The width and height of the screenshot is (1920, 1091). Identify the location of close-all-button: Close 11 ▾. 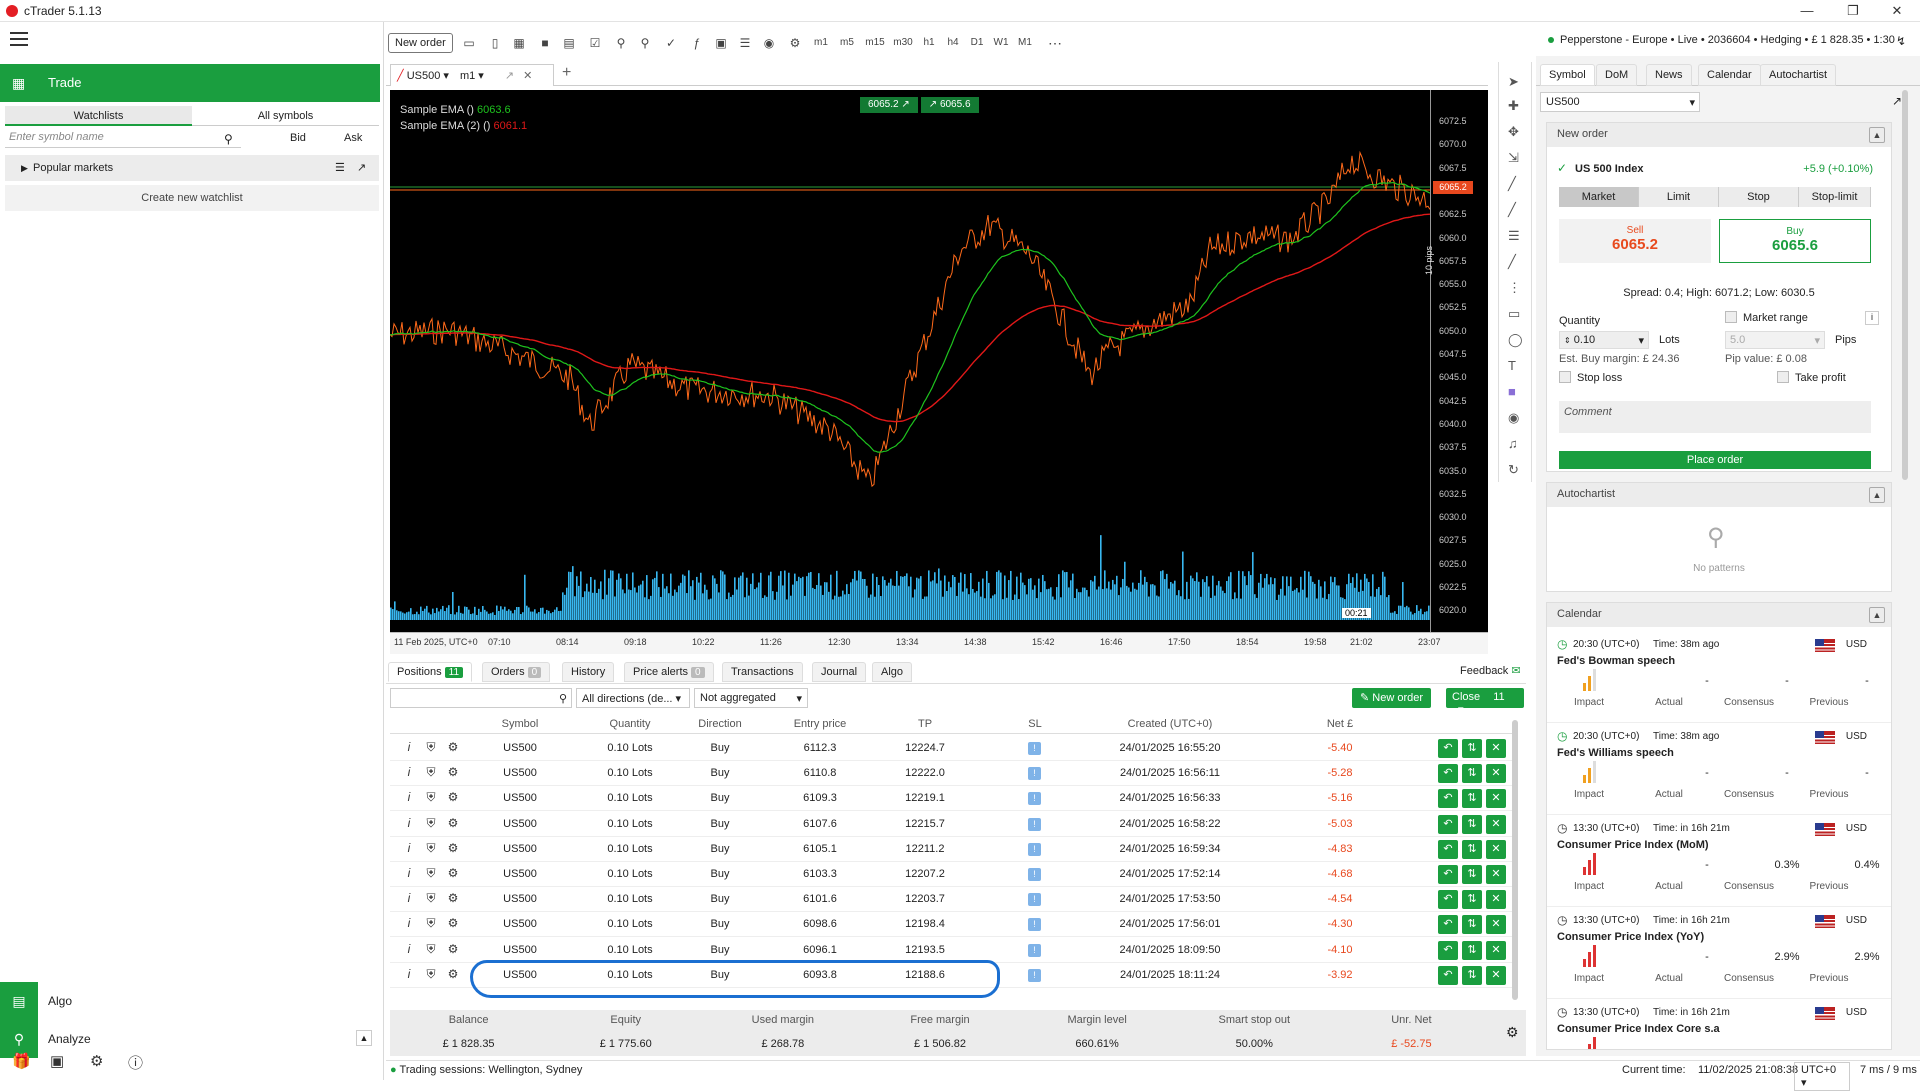
(1485, 702).